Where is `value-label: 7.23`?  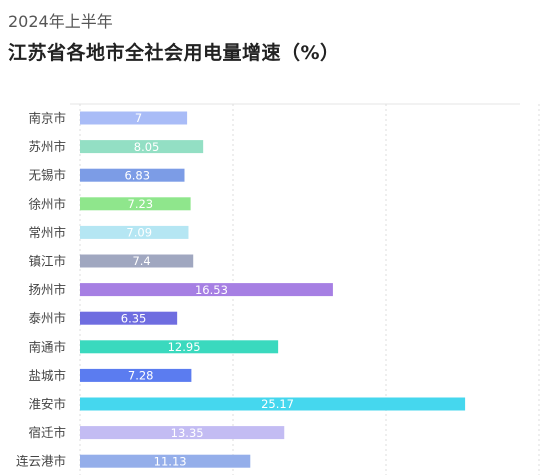
value-label: 7.23 is located at coordinates (141, 204).